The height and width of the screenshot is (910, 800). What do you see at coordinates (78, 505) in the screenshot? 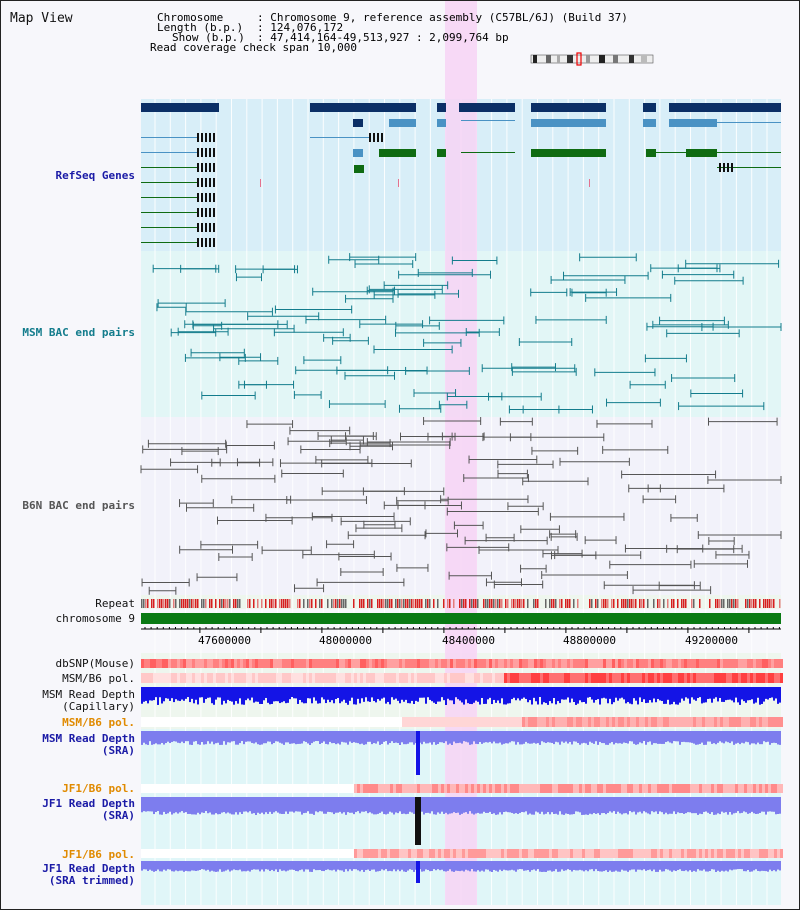
I see `b6n-bac-label: B6N BAC end pairs` at bounding box center [78, 505].